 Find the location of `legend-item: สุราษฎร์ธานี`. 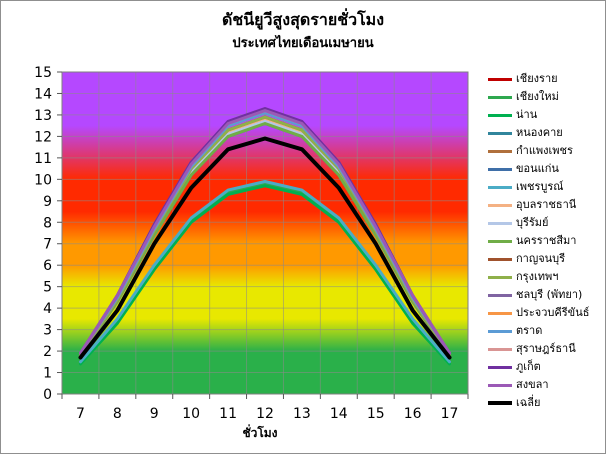

legend-item: สุราษฎร์ธานี is located at coordinates (546, 349).